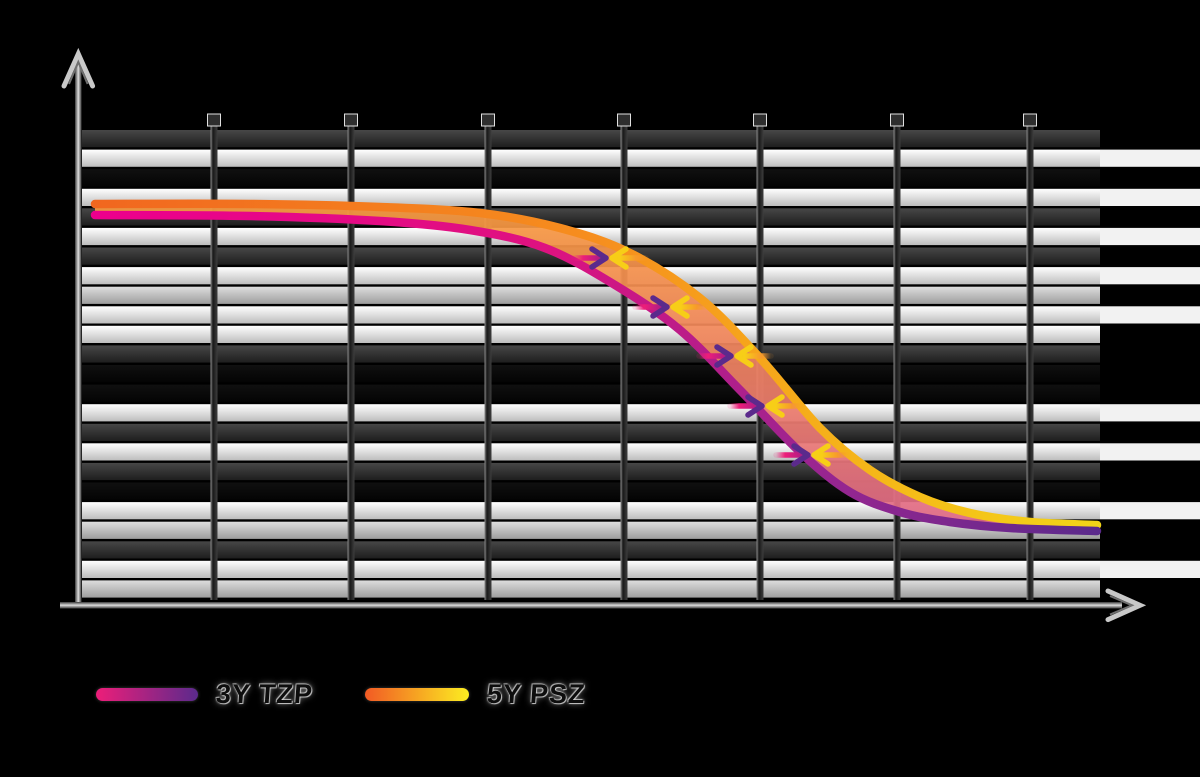 The width and height of the screenshot is (1200, 777). Describe the element at coordinates (476, 694) in the screenshot. I see `legend-item-5y-psz: 5Y PSZ` at that location.